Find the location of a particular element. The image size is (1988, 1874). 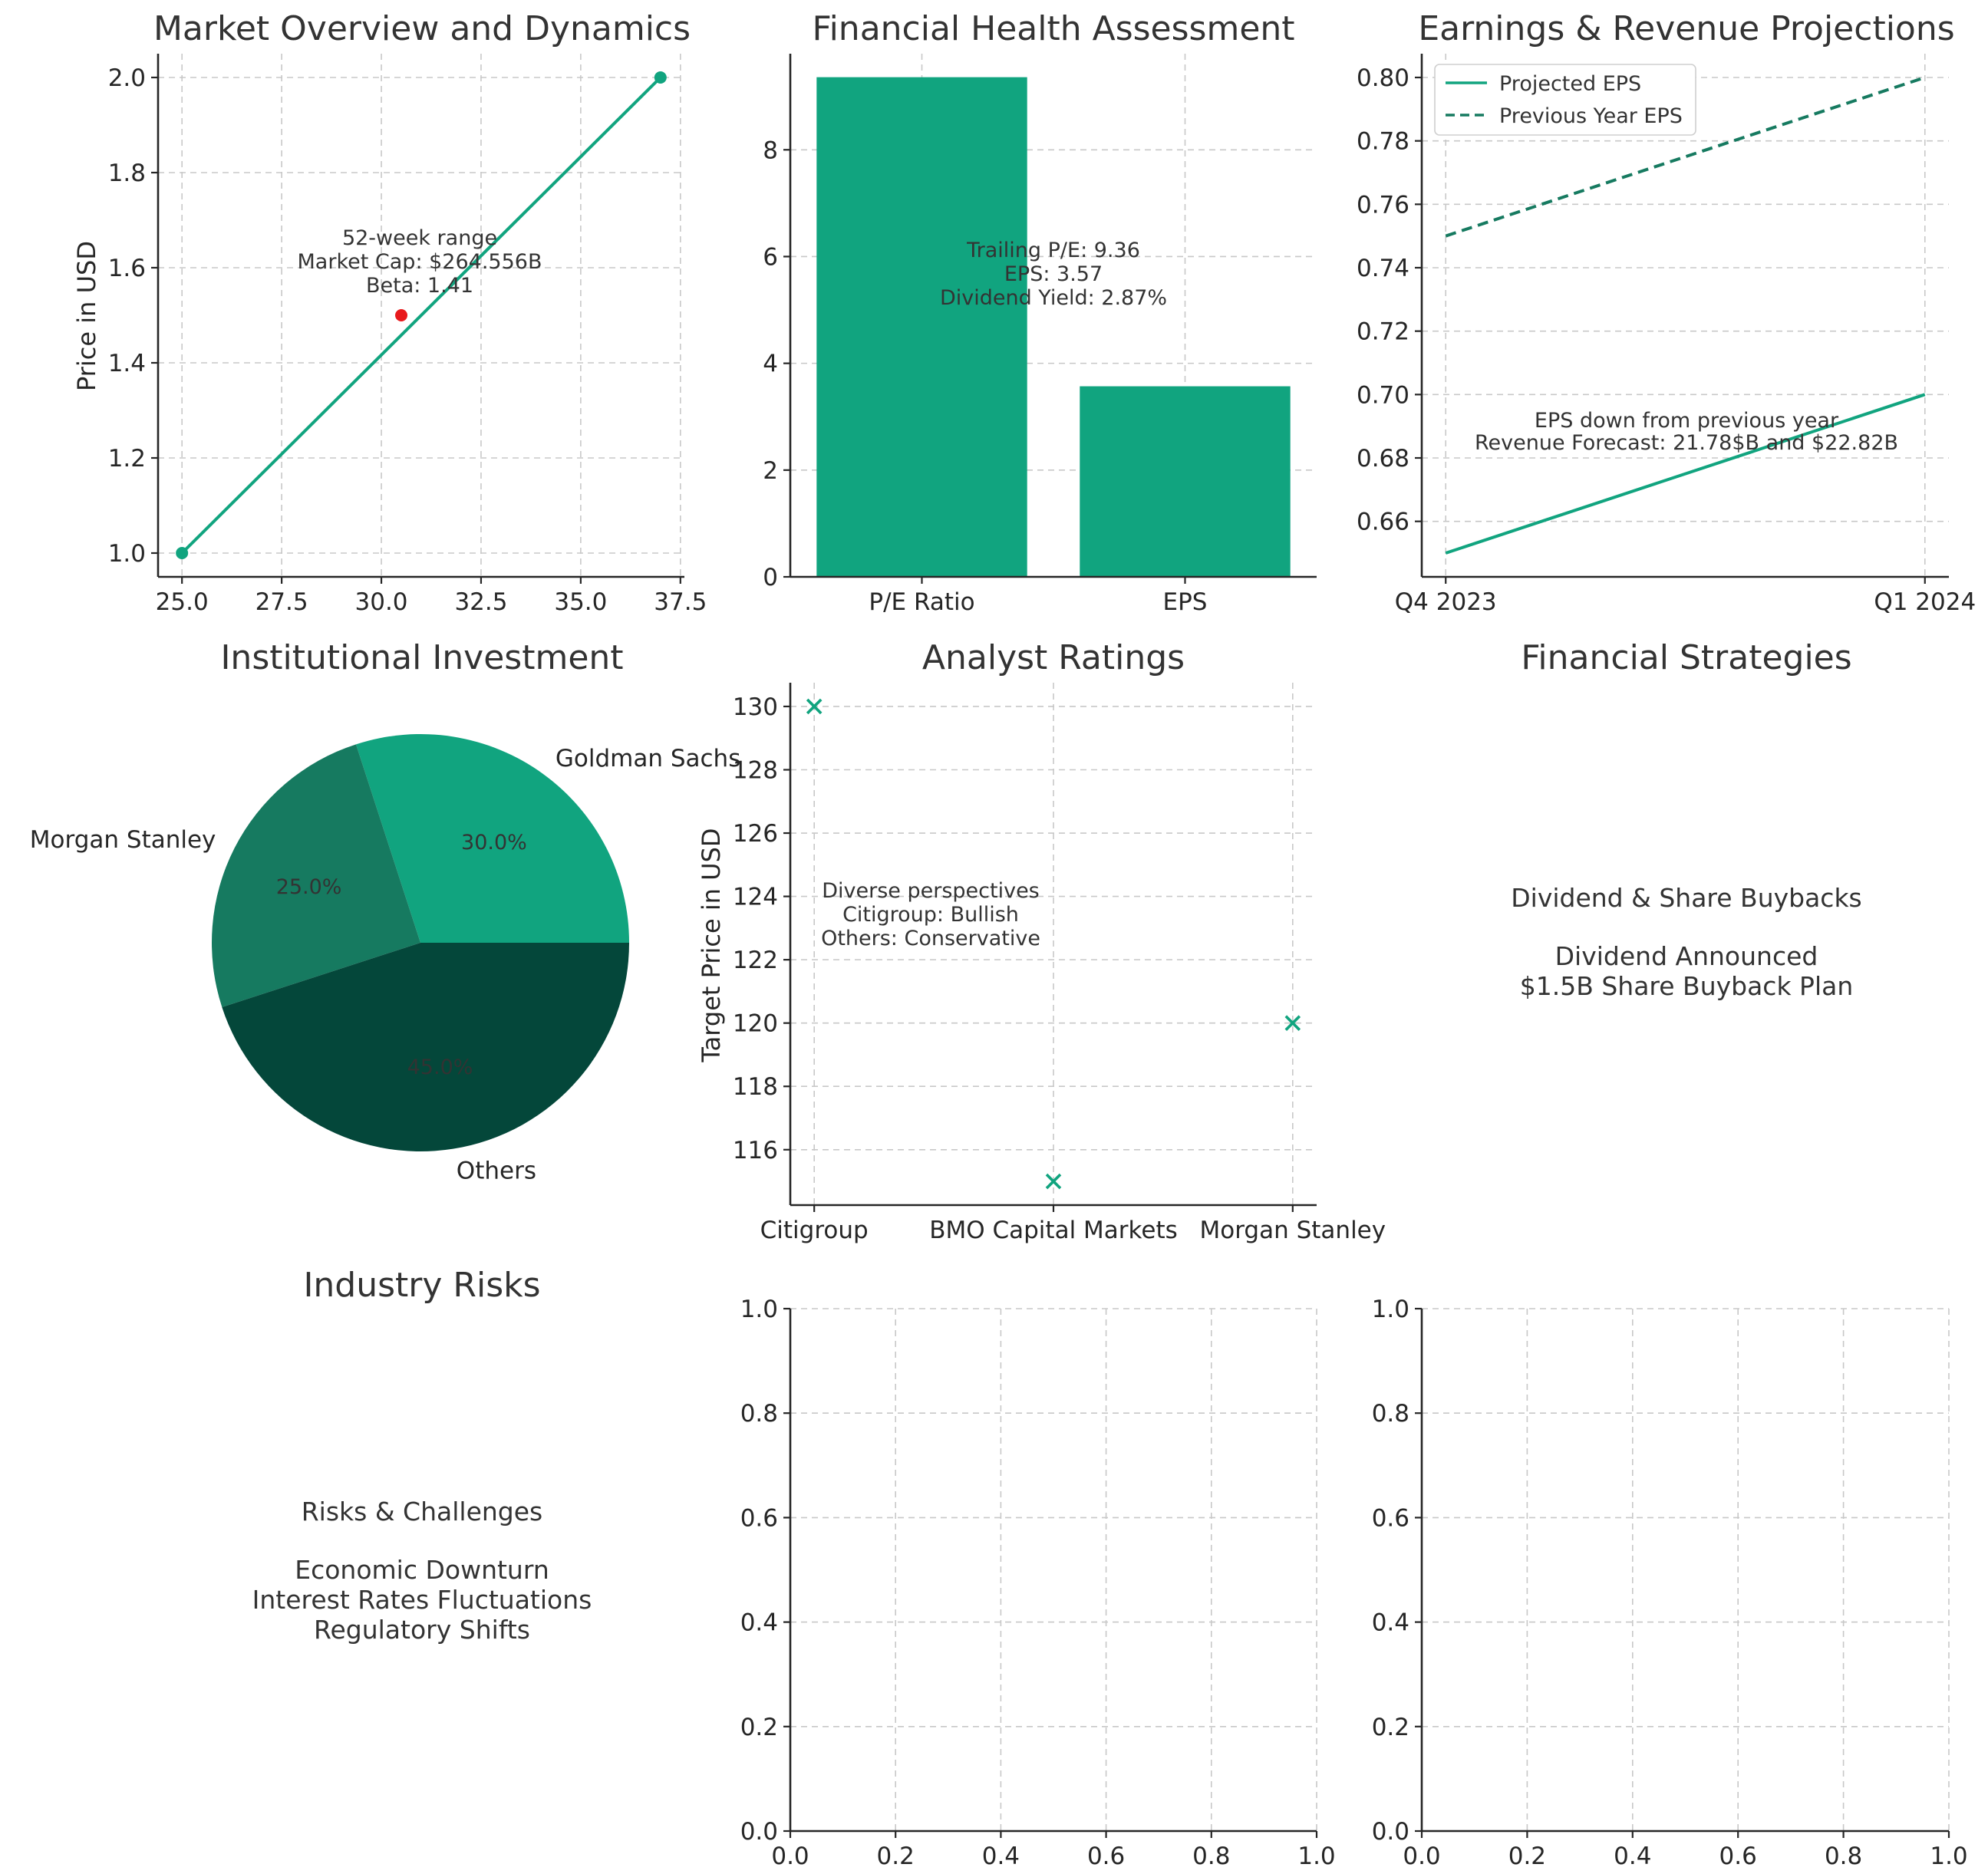

empty2-xtick-label: 0.8 is located at coordinates (1843, 1856).